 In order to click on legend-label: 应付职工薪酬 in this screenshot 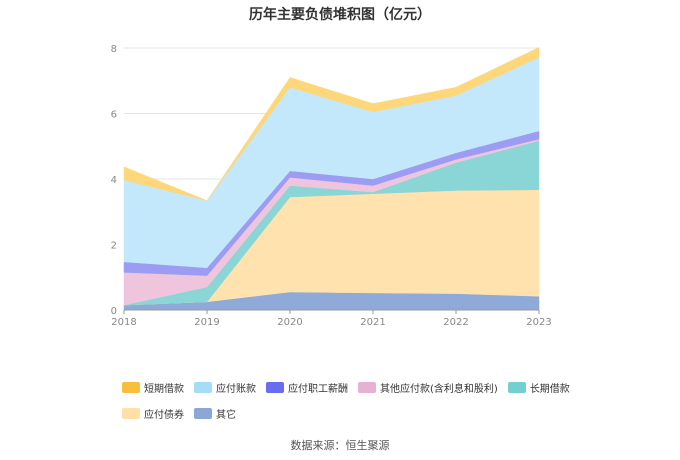, I will do `click(318, 389)`.